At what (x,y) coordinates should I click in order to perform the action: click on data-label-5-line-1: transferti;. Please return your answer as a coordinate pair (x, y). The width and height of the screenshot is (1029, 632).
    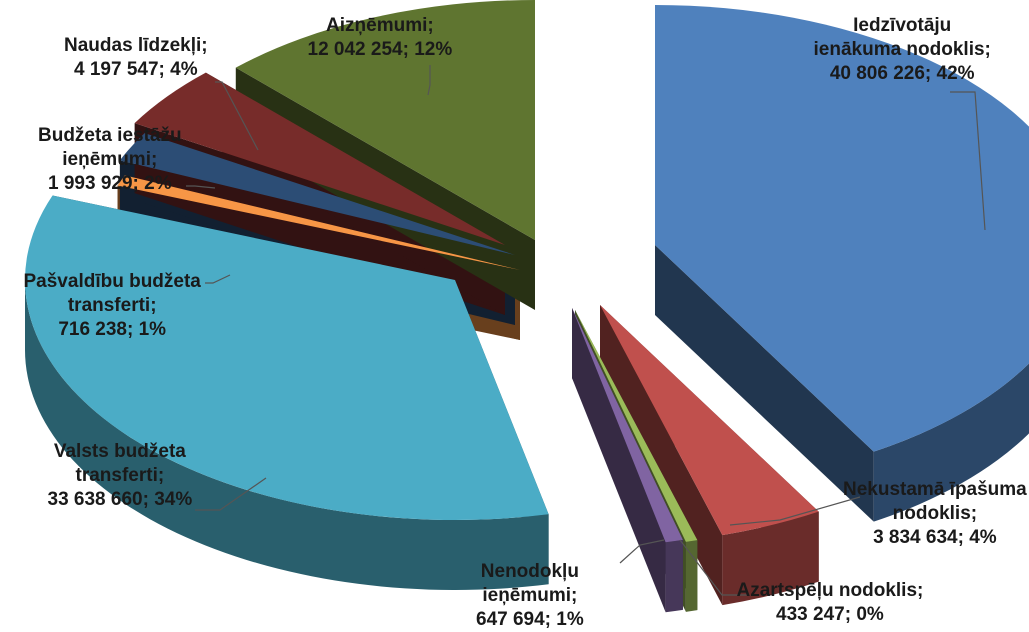
    Looking at the image, I should click on (112, 305).